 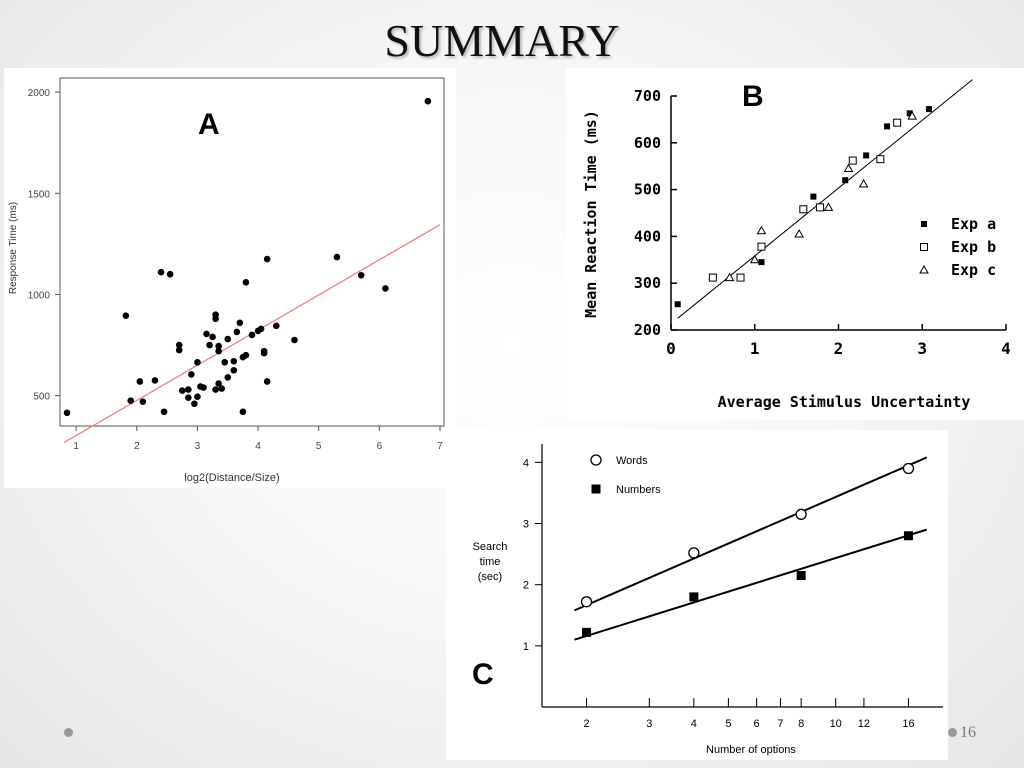 I want to click on x-tick-label: 5, so click(x=728, y=724).